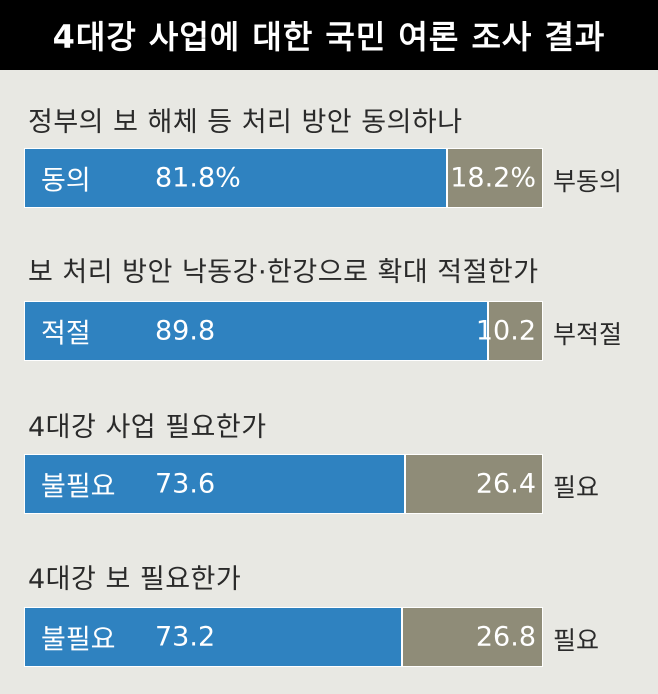 This screenshot has width=658, height=694. Describe the element at coordinates (588, 334) in the screenshot. I see `category-label: 부적절` at that location.